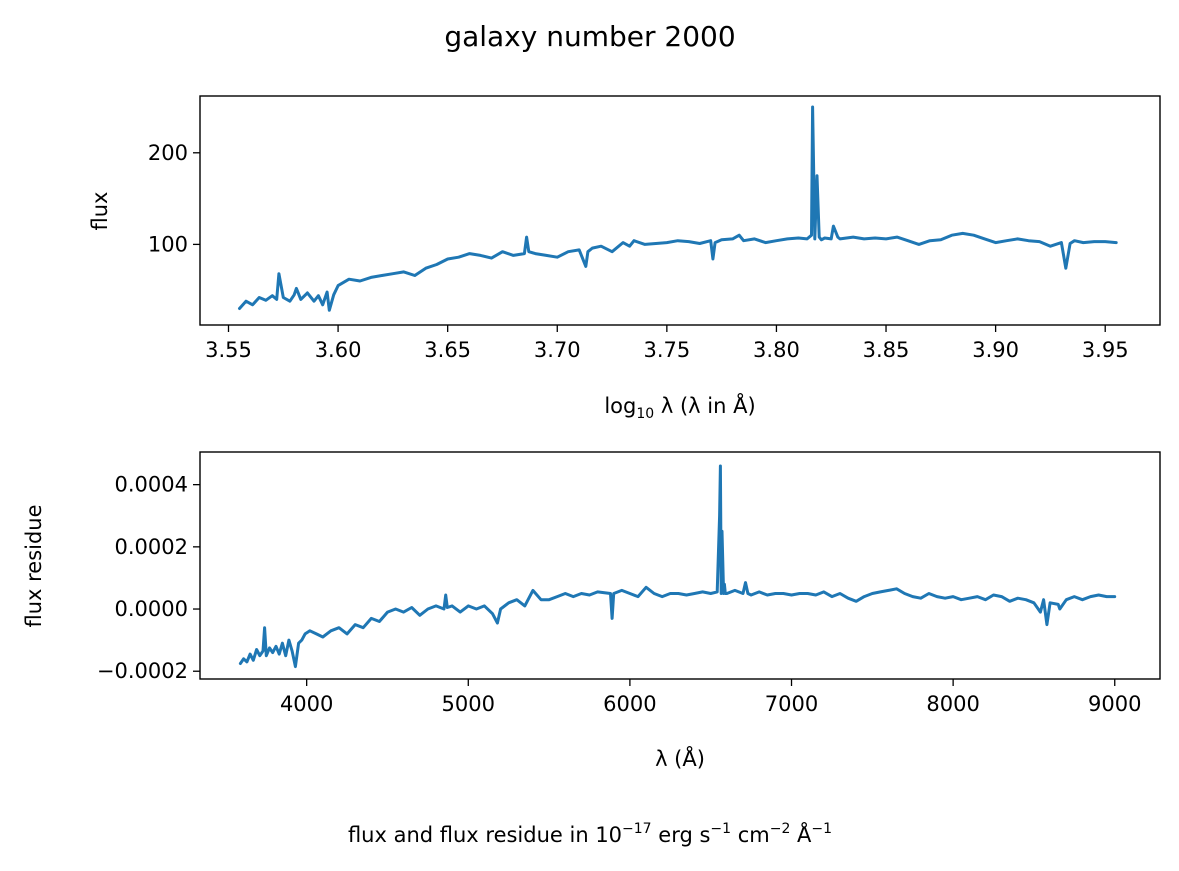 The width and height of the screenshot is (1179, 871). Describe the element at coordinates (680, 758) in the screenshot. I see `bottom-x-axis-label: λ (Å)` at that location.